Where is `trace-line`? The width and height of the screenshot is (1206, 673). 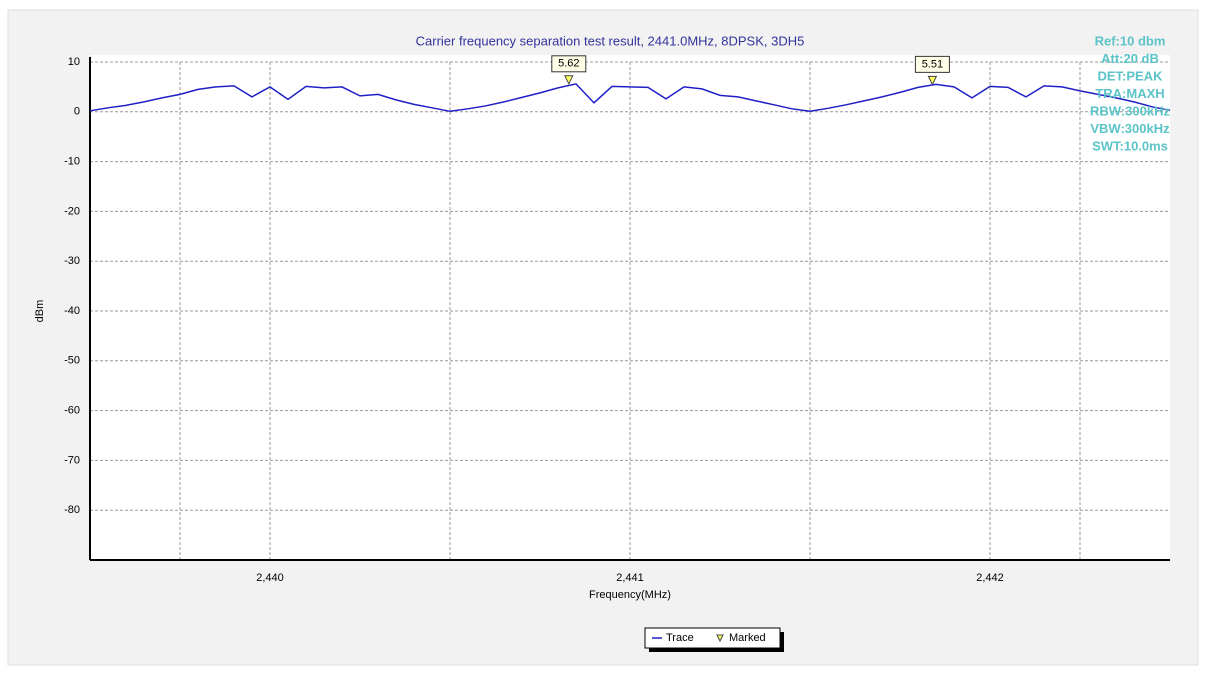
trace-line is located at coordinates (630, 98).